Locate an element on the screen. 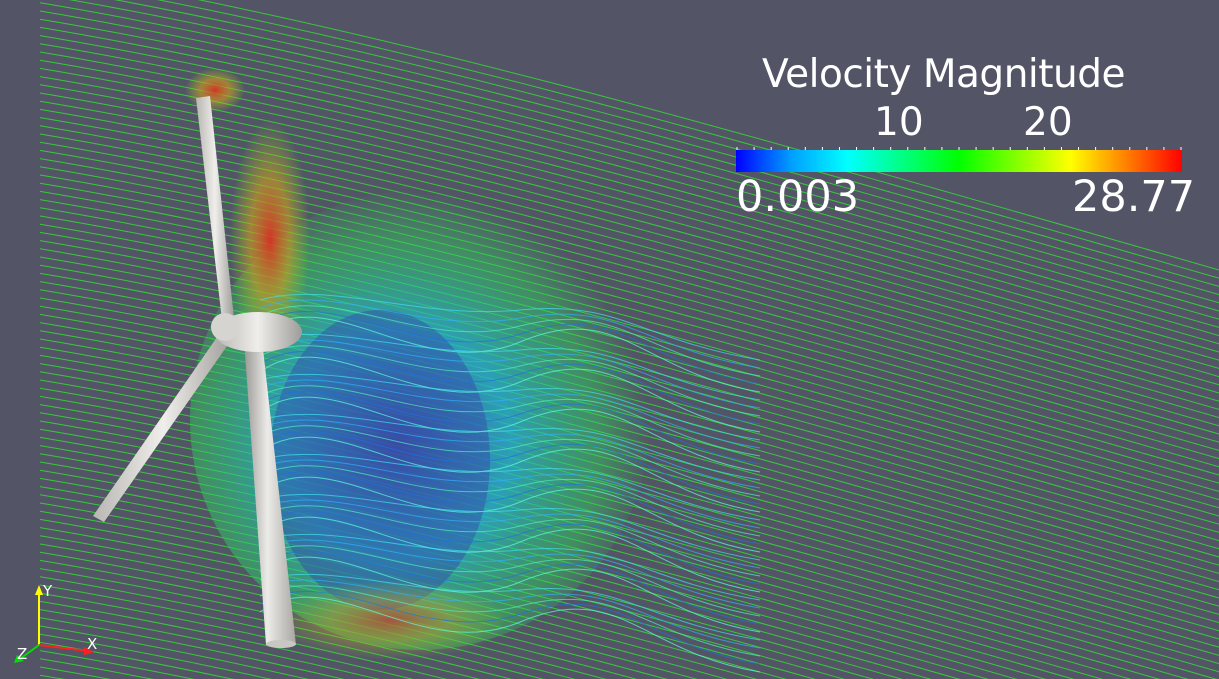  x-axis-label: X is located at coordinates (92, 644).